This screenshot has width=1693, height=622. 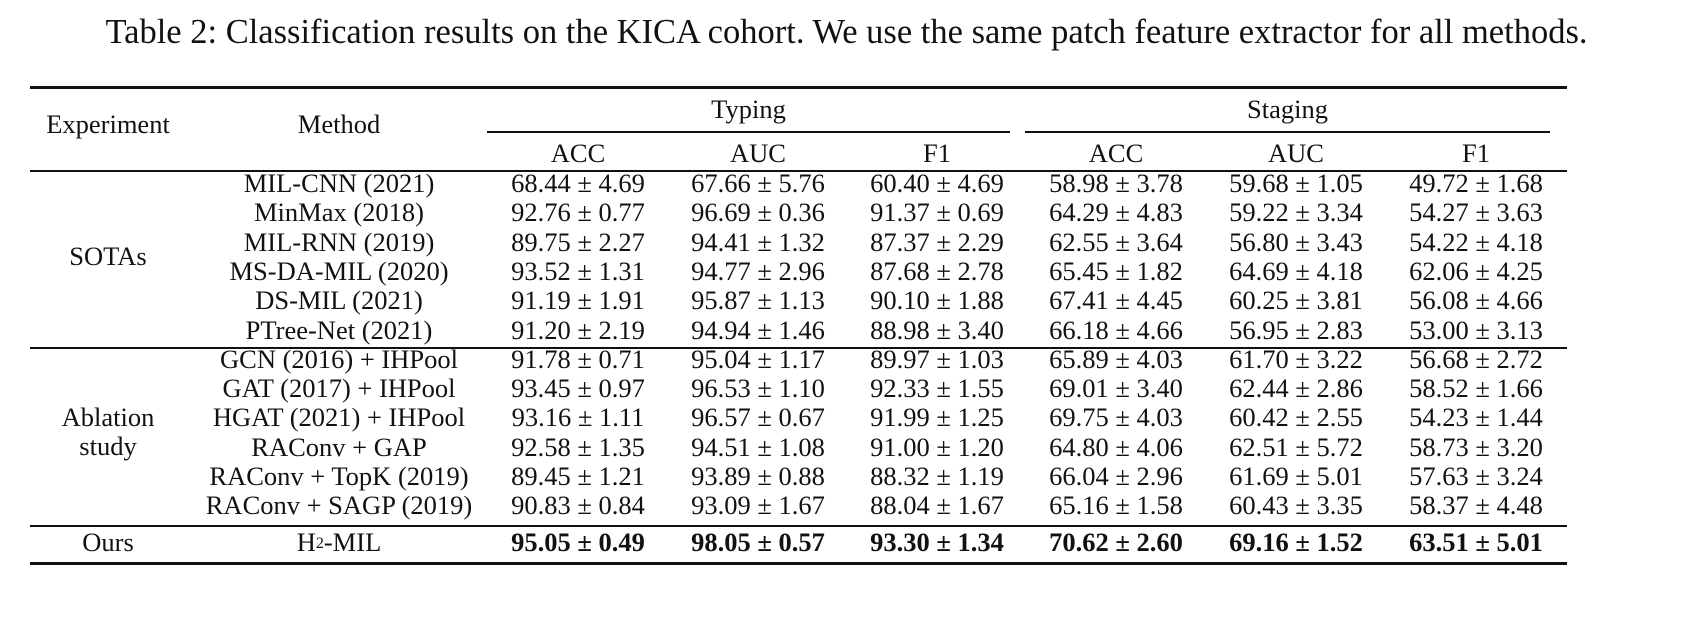 What do you see at coordinates (352, 542) in the screenshot?
I see `method-name-suffix: -MIL` at bounding box center [352, 542].